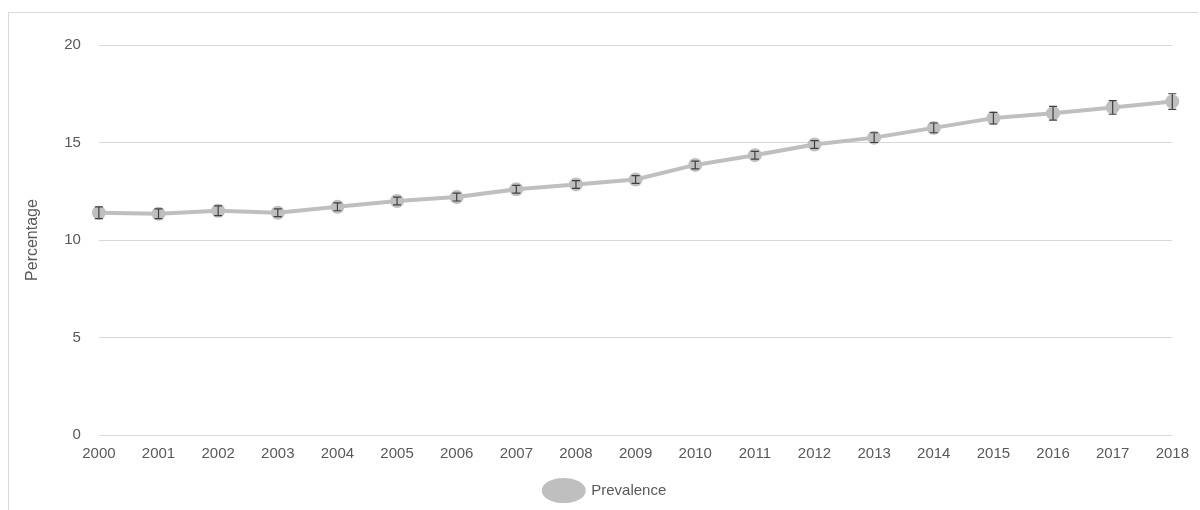  Describe the element at coordinates (635, 453) in the screenshot. I see `x-tick-label: 2009` at that location.